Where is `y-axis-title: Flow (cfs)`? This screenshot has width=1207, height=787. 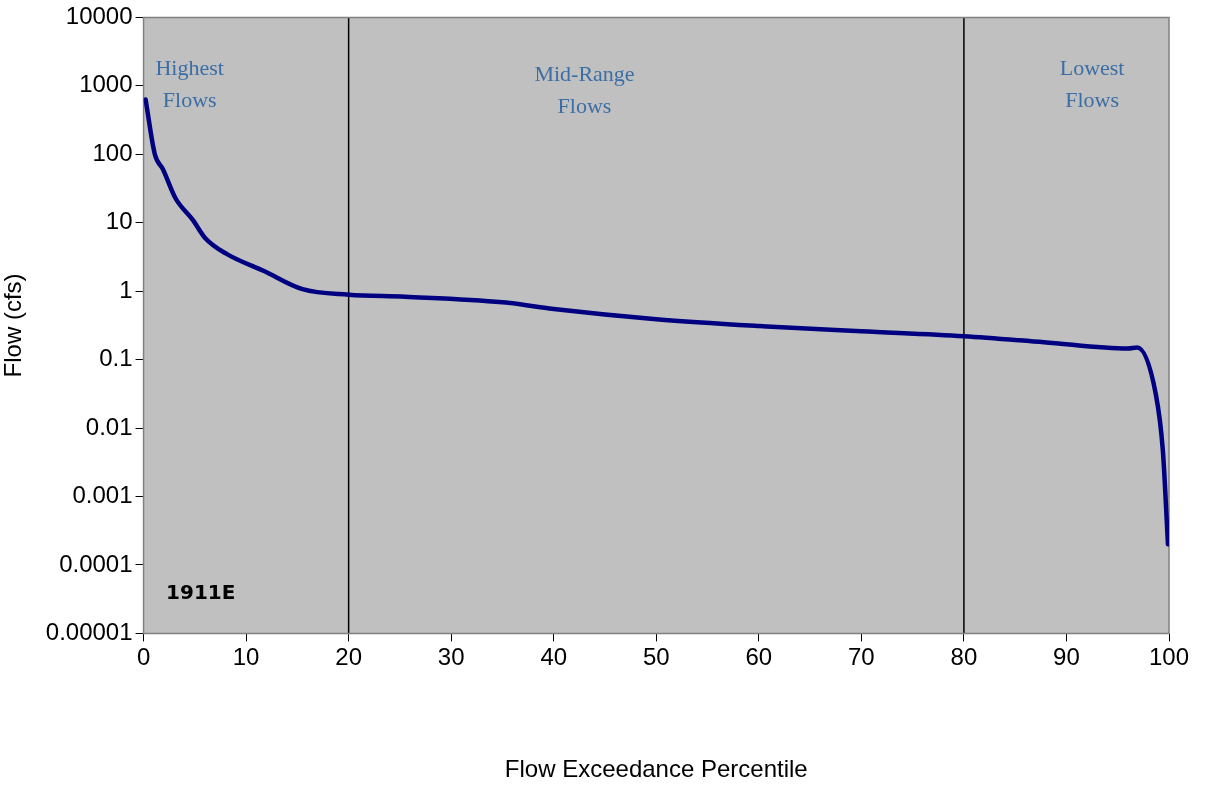
y-axis-title: Flow (cfs) is located at coordinates (13, 325).